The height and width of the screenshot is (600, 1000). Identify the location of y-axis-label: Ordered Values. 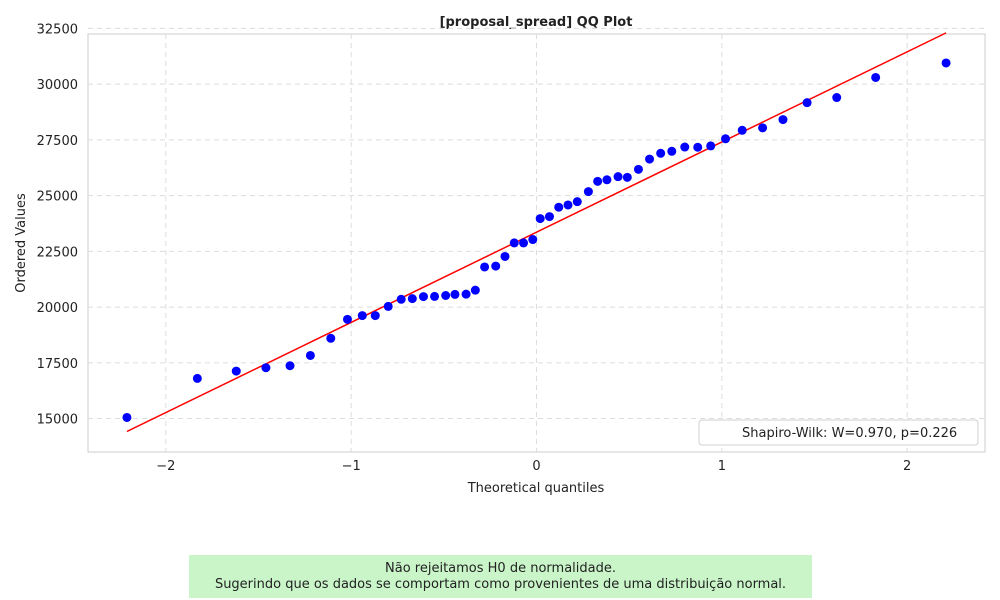
(21, 243).